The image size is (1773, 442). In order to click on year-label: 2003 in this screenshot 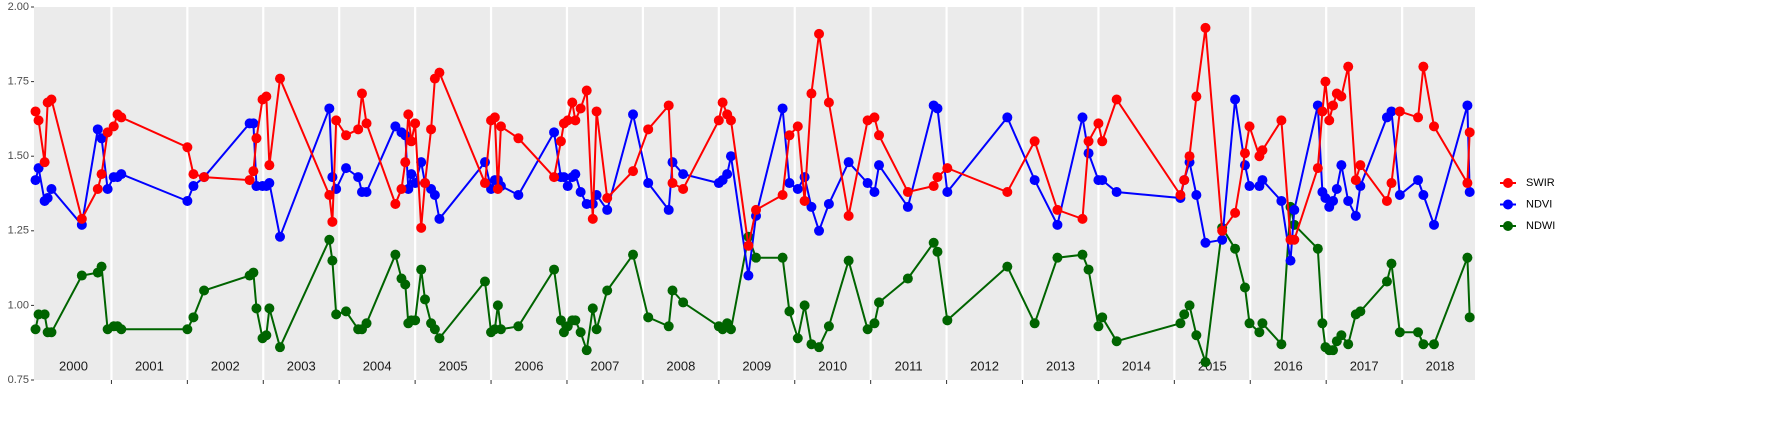, I will do `click(301, 365)`.